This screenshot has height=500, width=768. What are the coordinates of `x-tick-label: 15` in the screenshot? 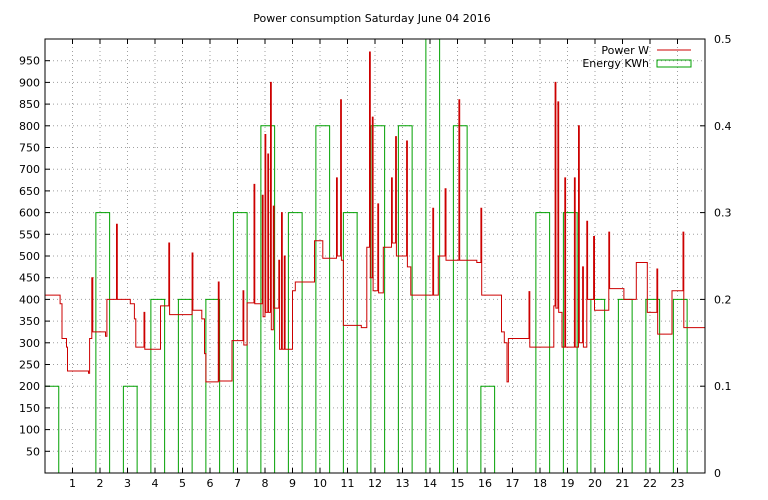 It's located at (458, 483).